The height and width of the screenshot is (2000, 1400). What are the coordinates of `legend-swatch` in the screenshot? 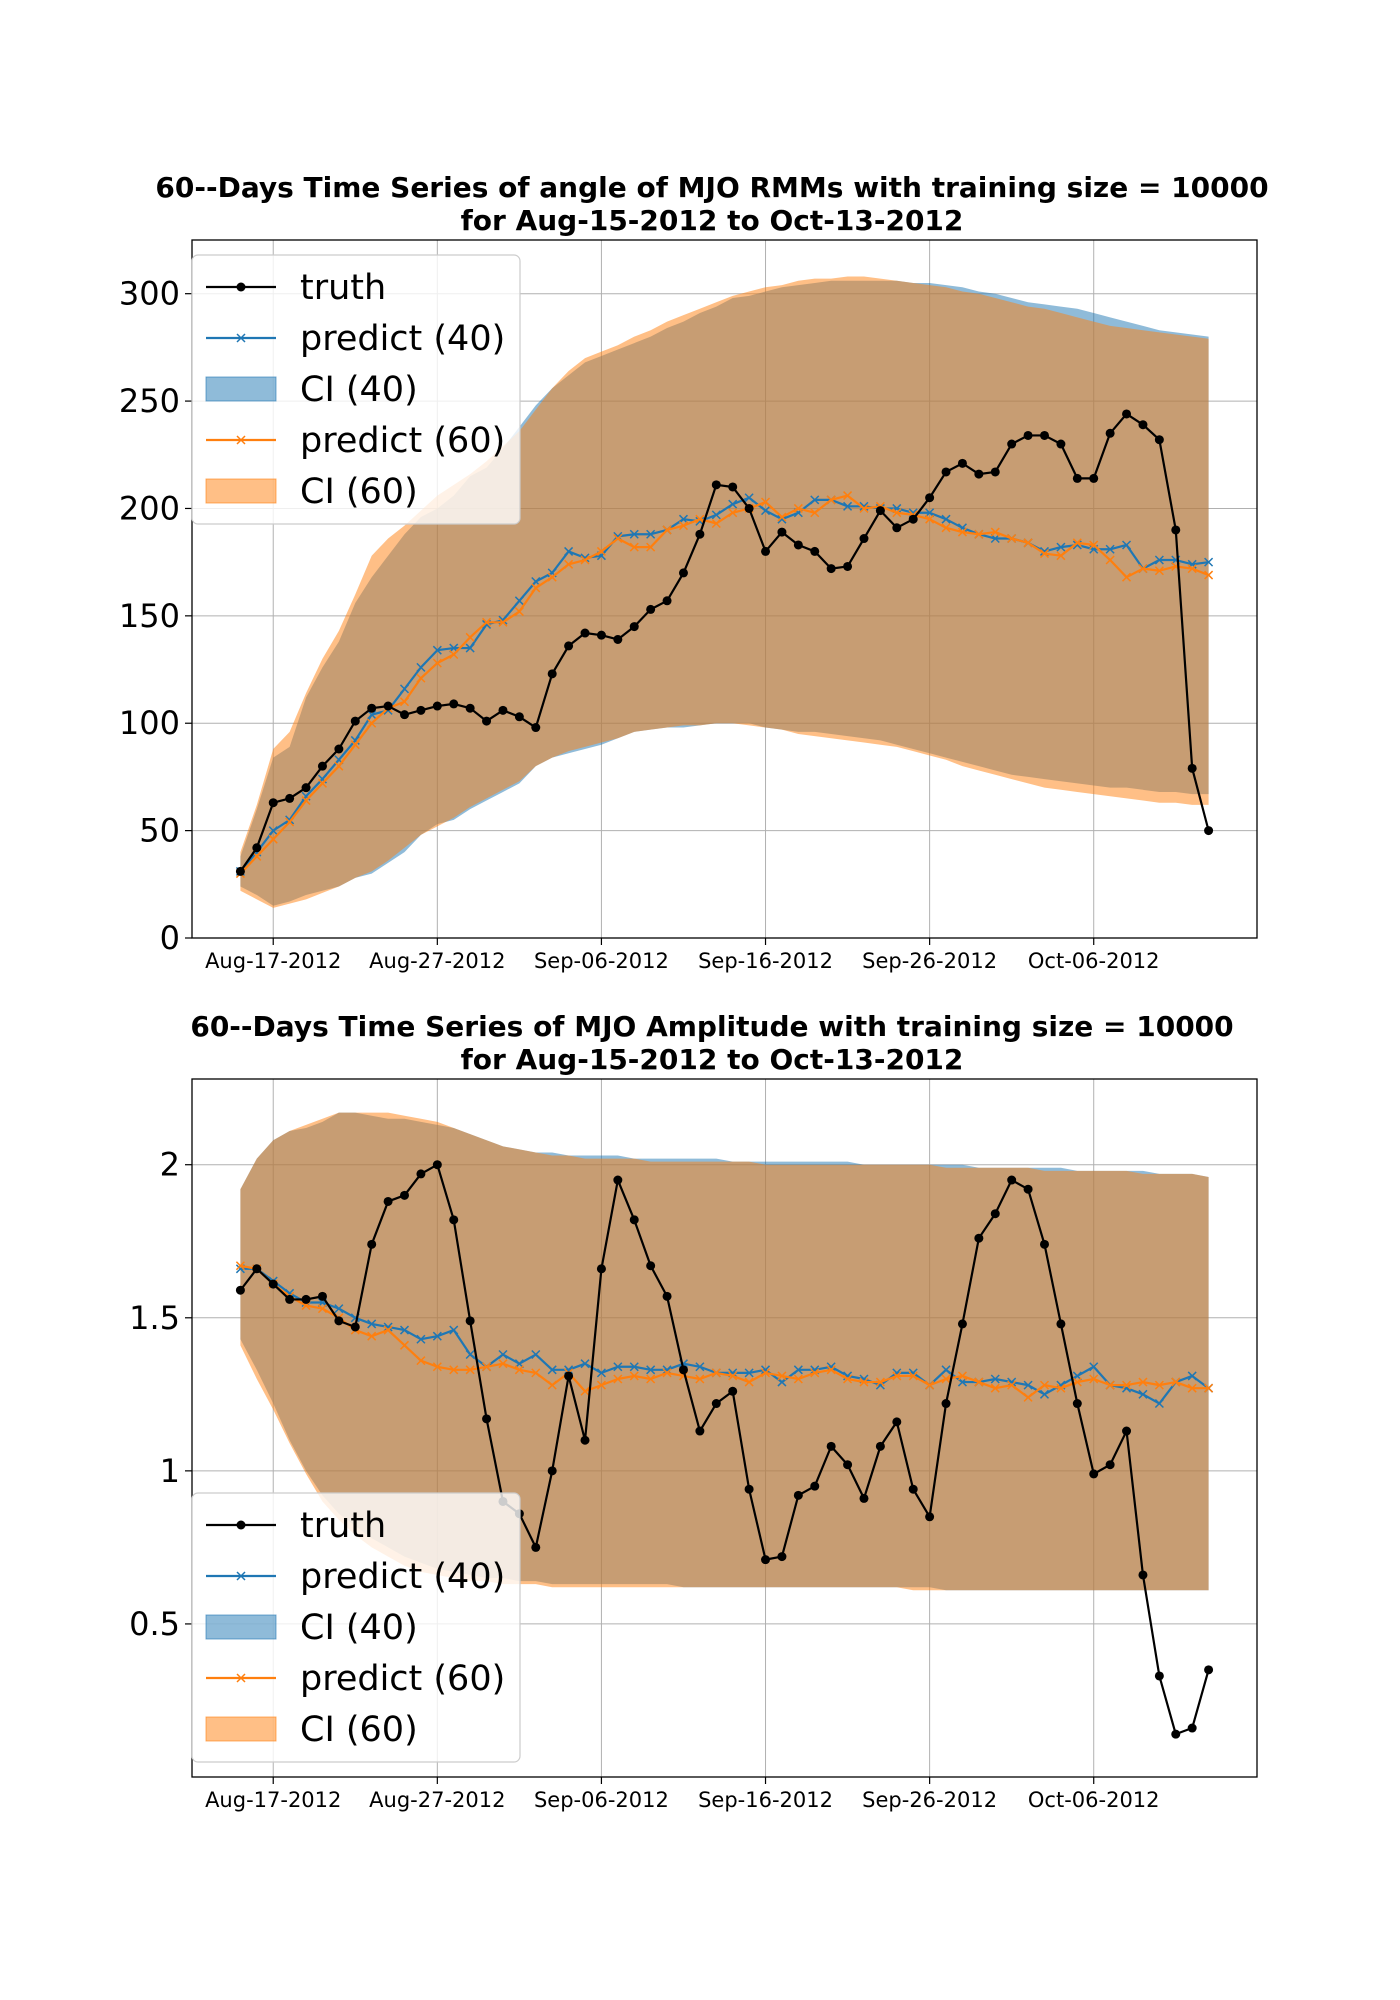 It's located at (241, 1627).